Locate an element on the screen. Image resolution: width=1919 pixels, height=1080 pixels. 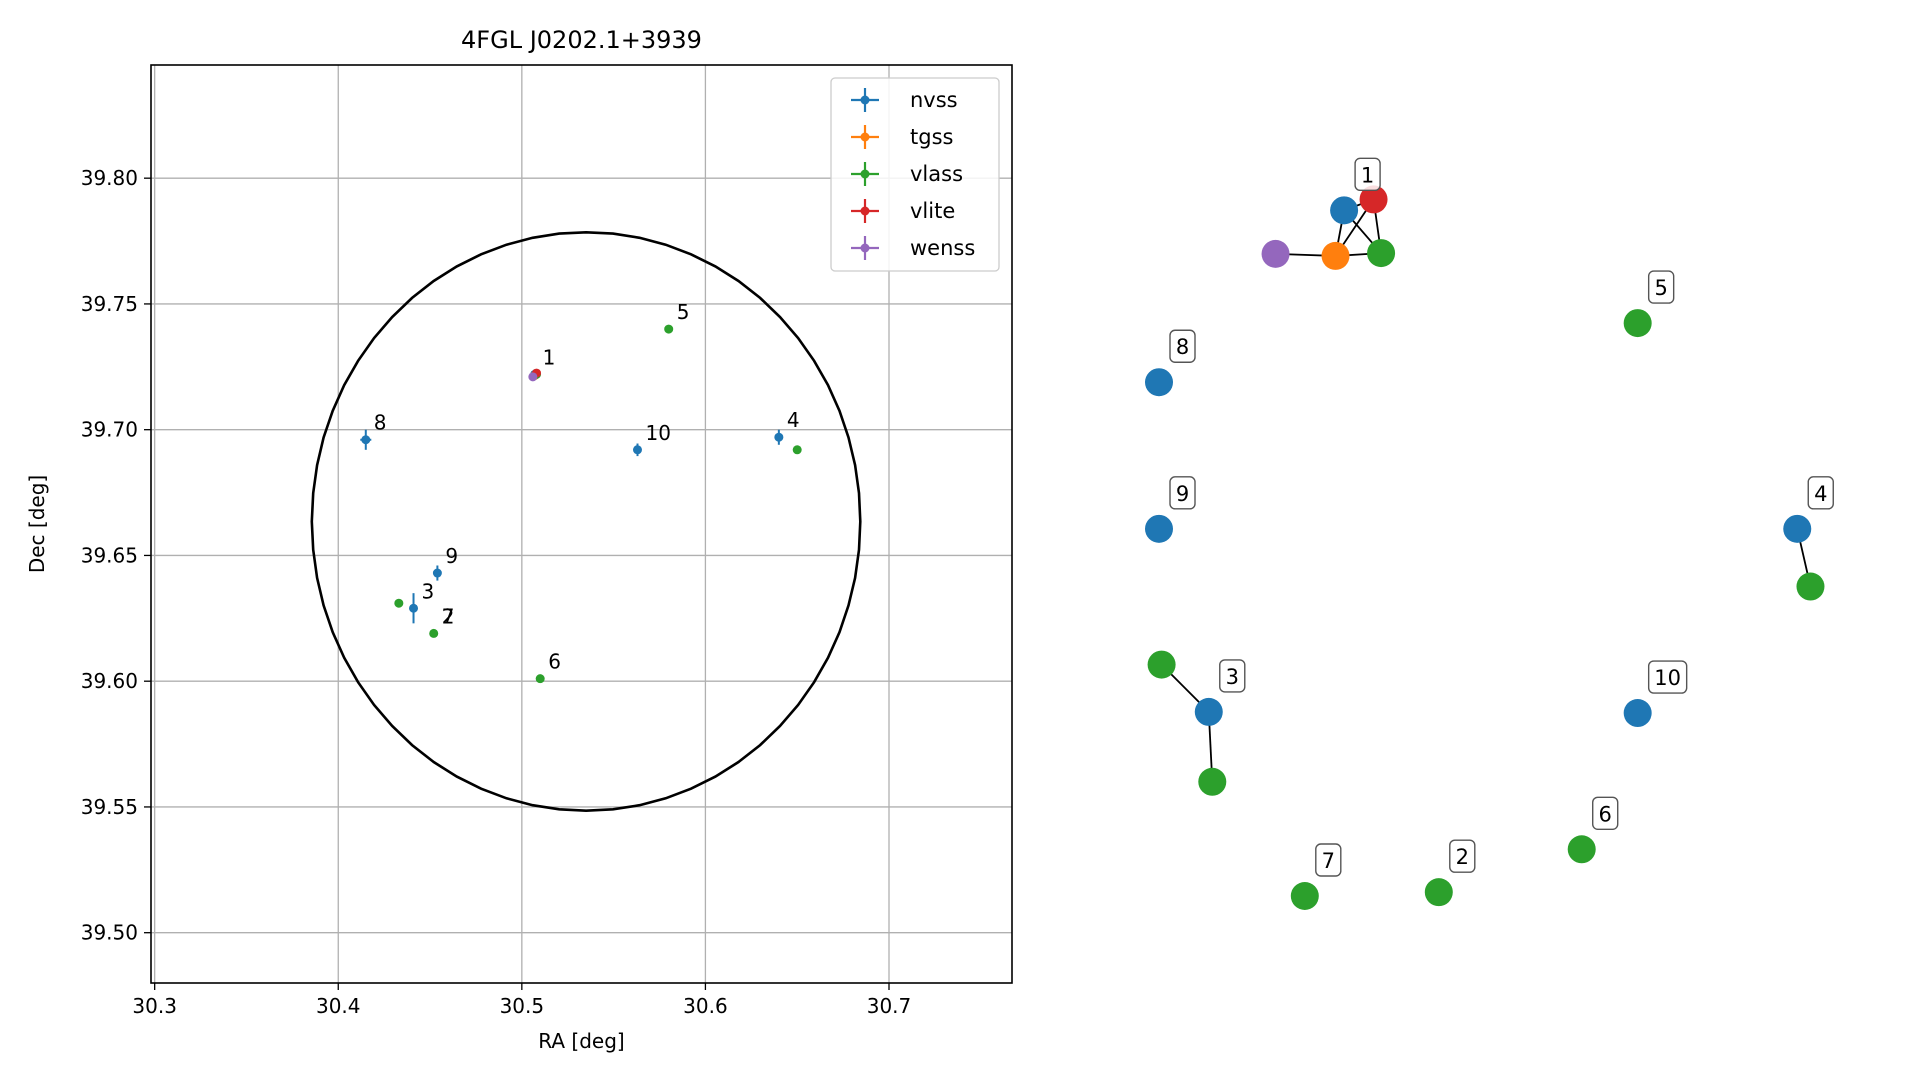
network-node-label: 7 is located at coordinates (1328, 860).